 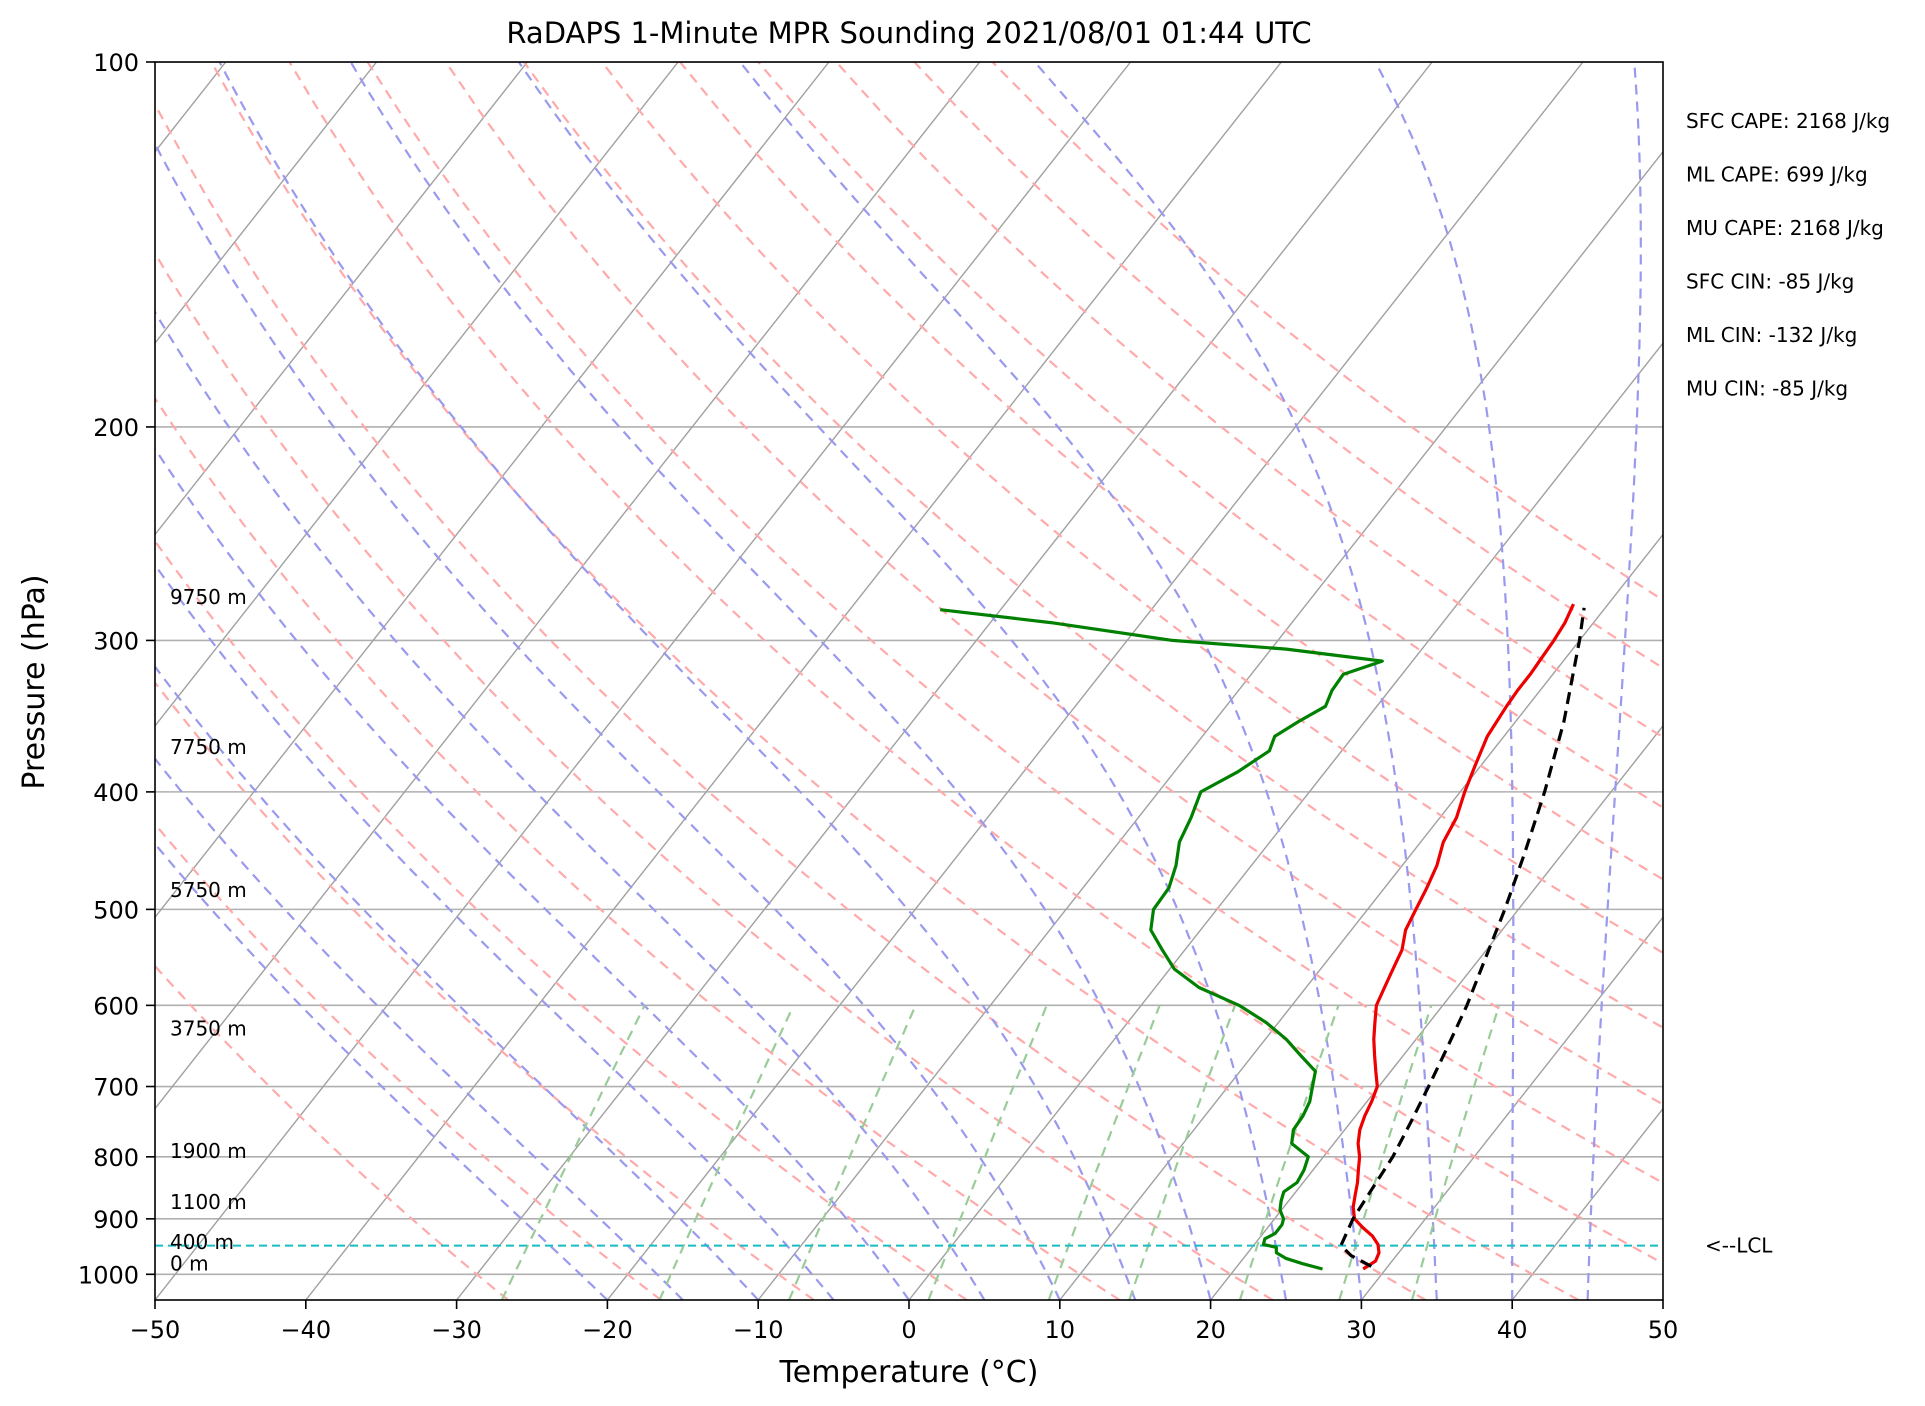 I want to click on y-tick-label: 400, so click(x=116, y=793).